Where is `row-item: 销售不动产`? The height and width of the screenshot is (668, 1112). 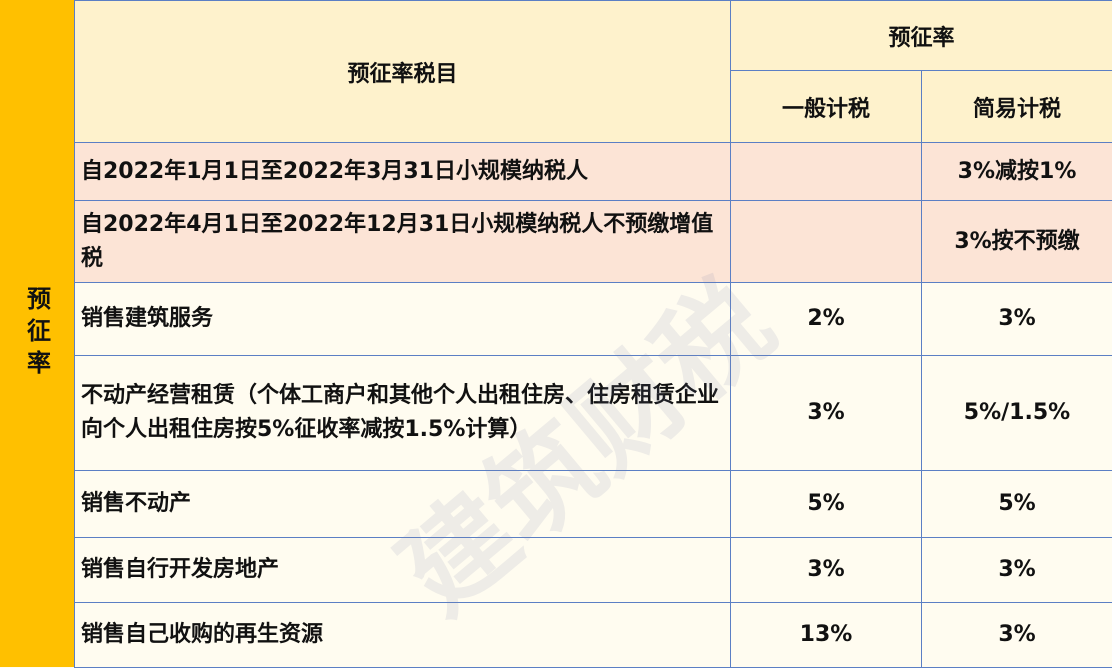
row-item: 销售不动产 is located at coordinates (403, 504).